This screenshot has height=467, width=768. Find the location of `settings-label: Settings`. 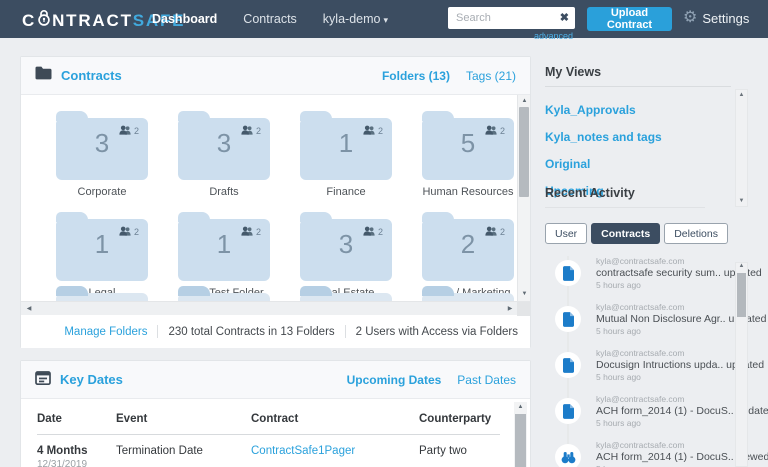

settings-label: Settings is located at coordinates (726, 18).